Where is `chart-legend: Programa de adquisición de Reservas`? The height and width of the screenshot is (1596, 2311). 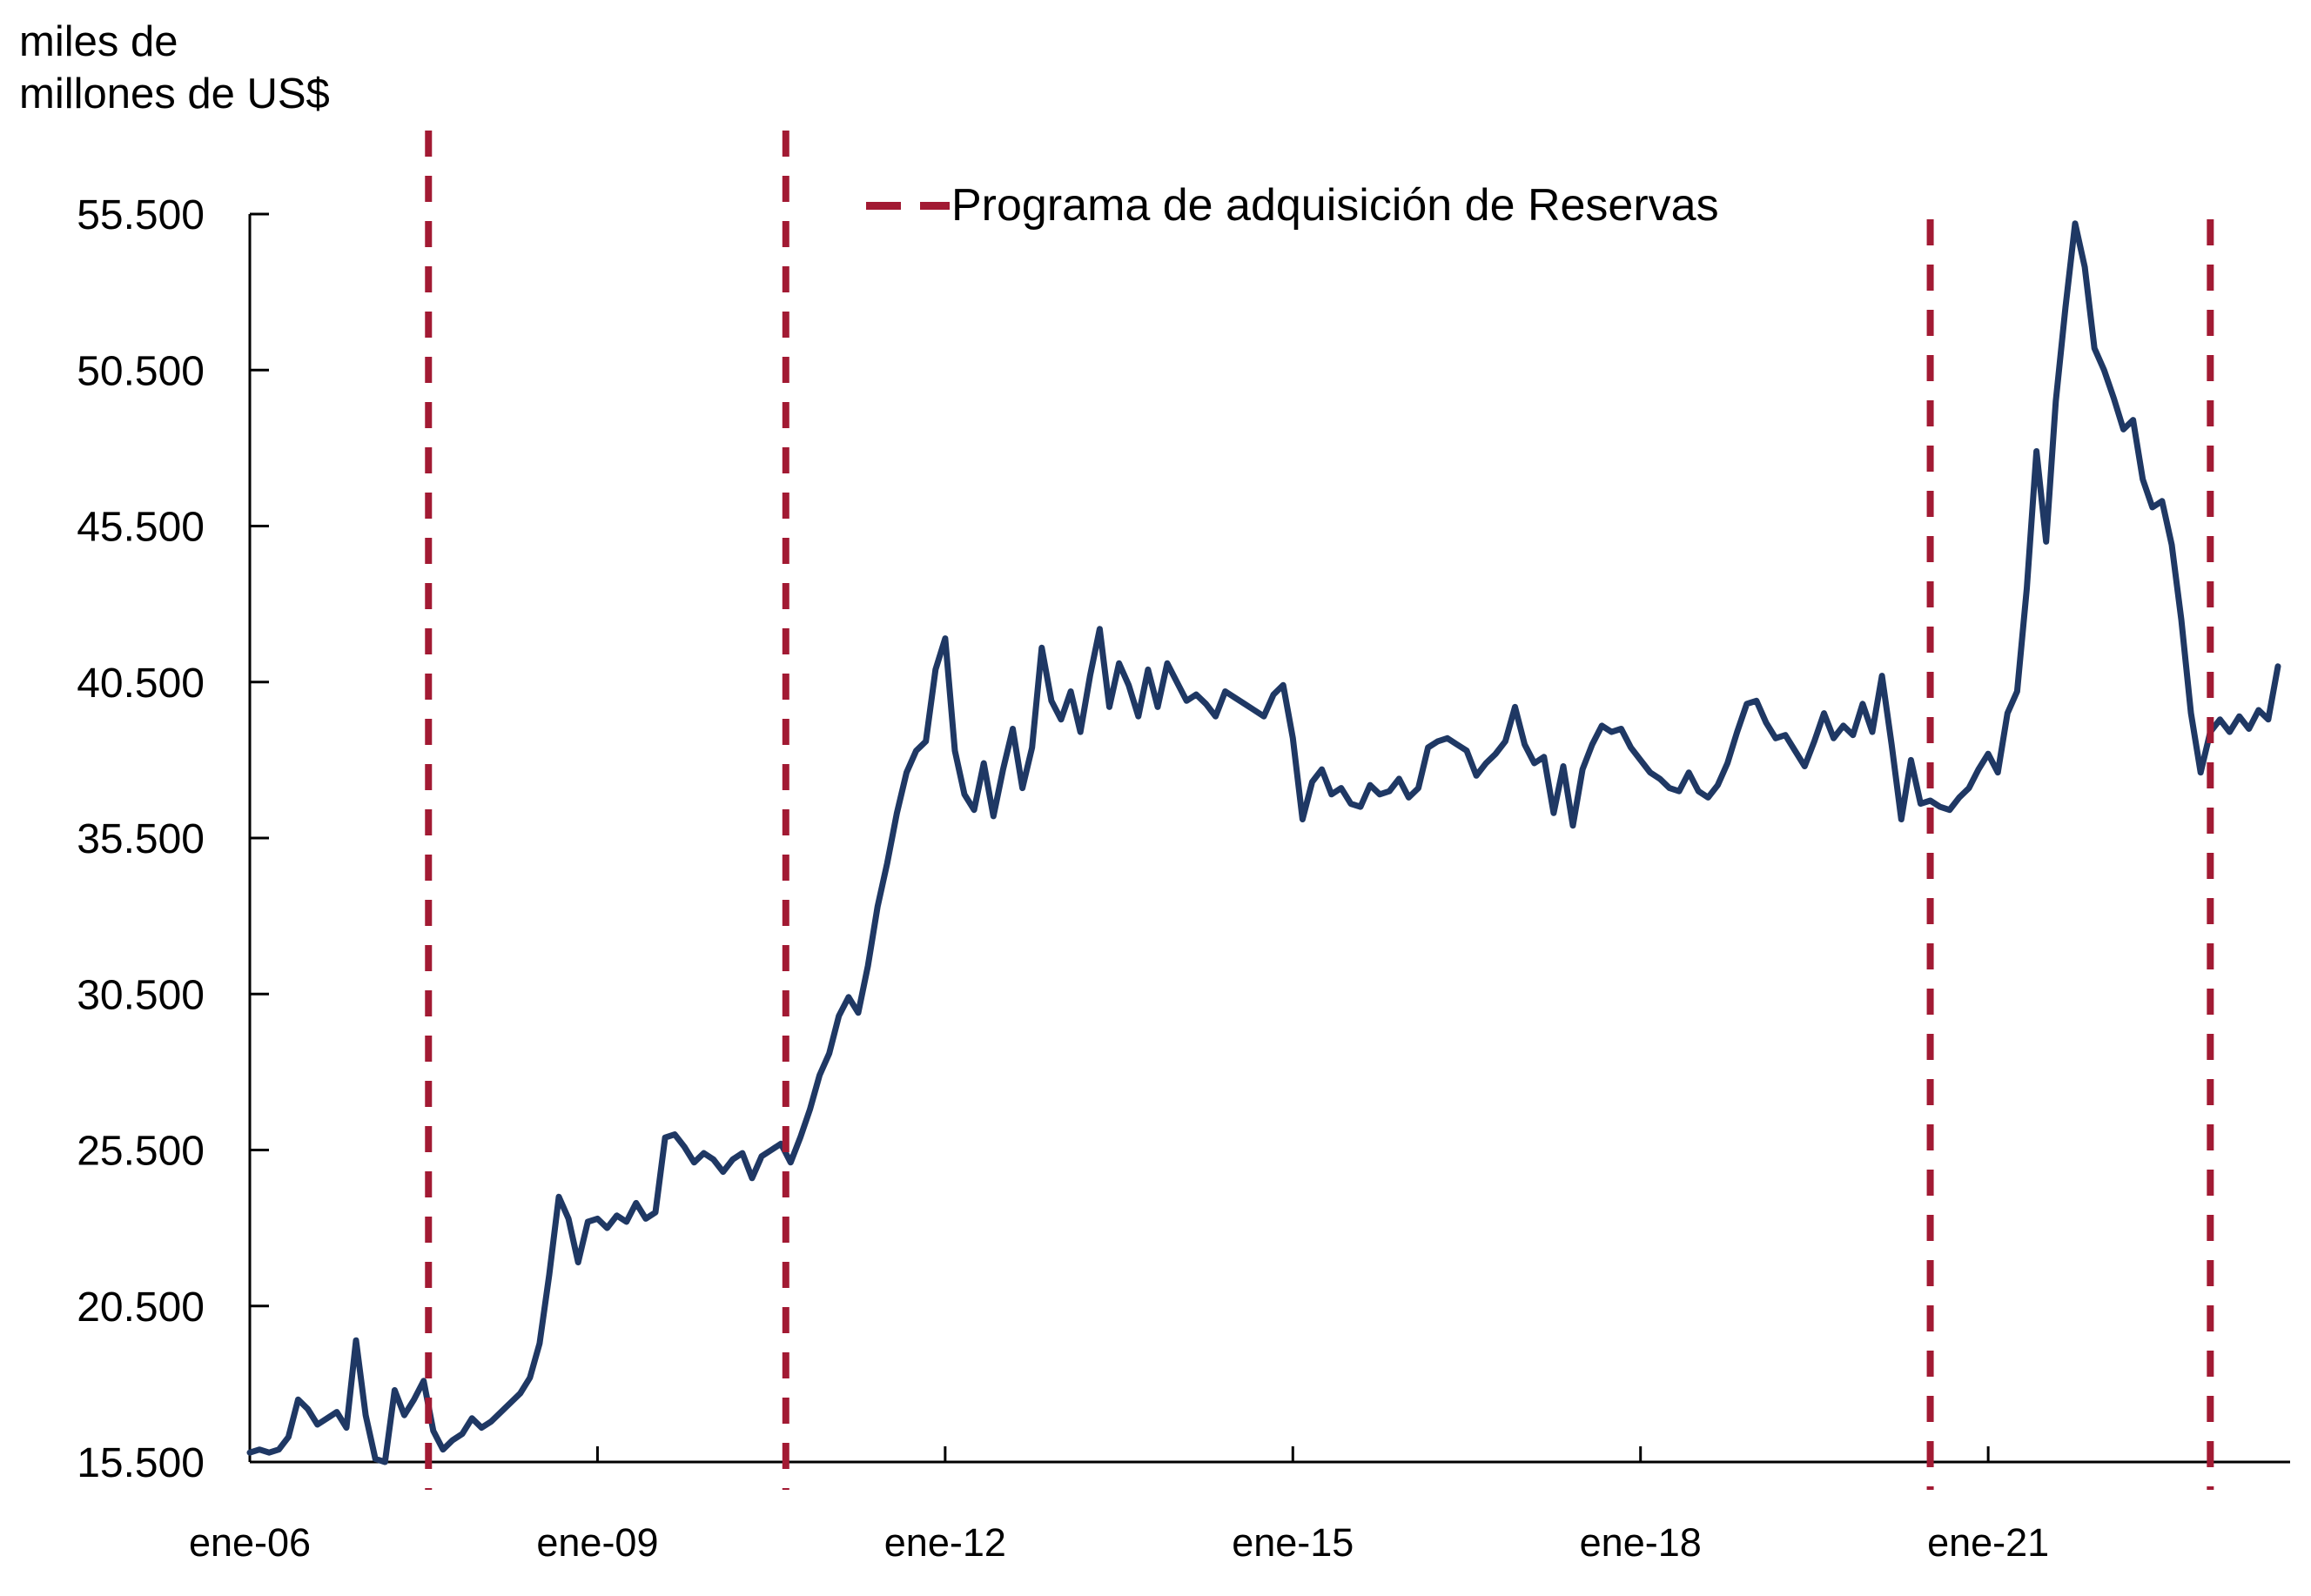 chart-legend: Programa de adquisición de Reservas is located at coordinates (1292, 205).